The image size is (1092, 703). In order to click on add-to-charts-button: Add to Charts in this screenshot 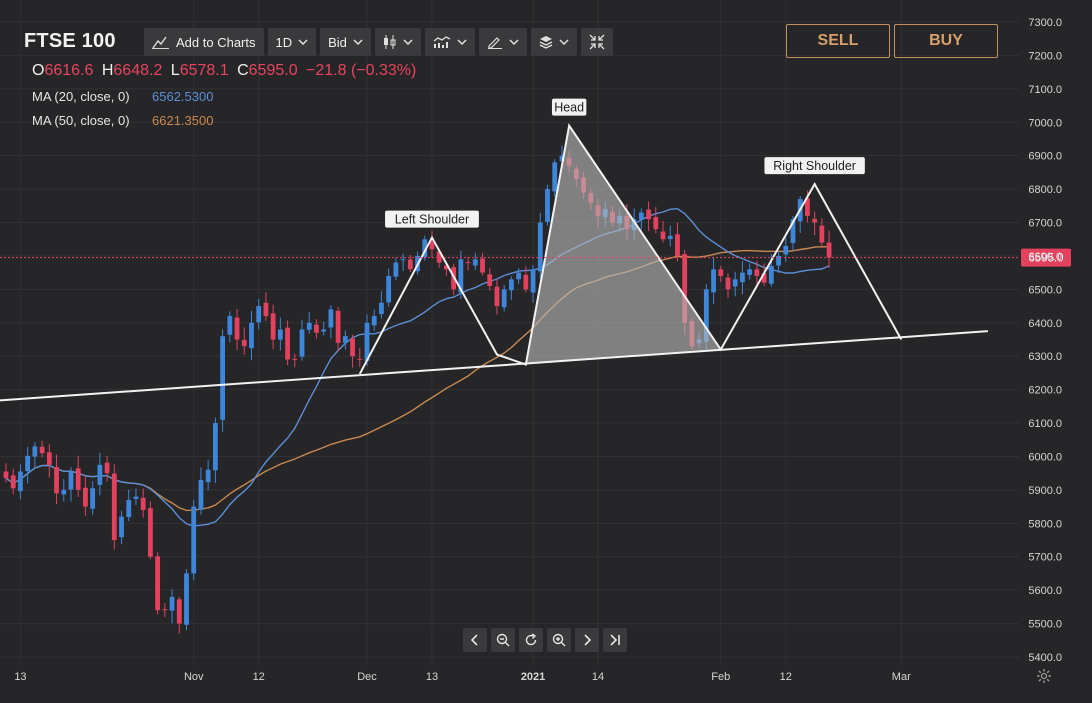, I will do `click(204, 42)`.